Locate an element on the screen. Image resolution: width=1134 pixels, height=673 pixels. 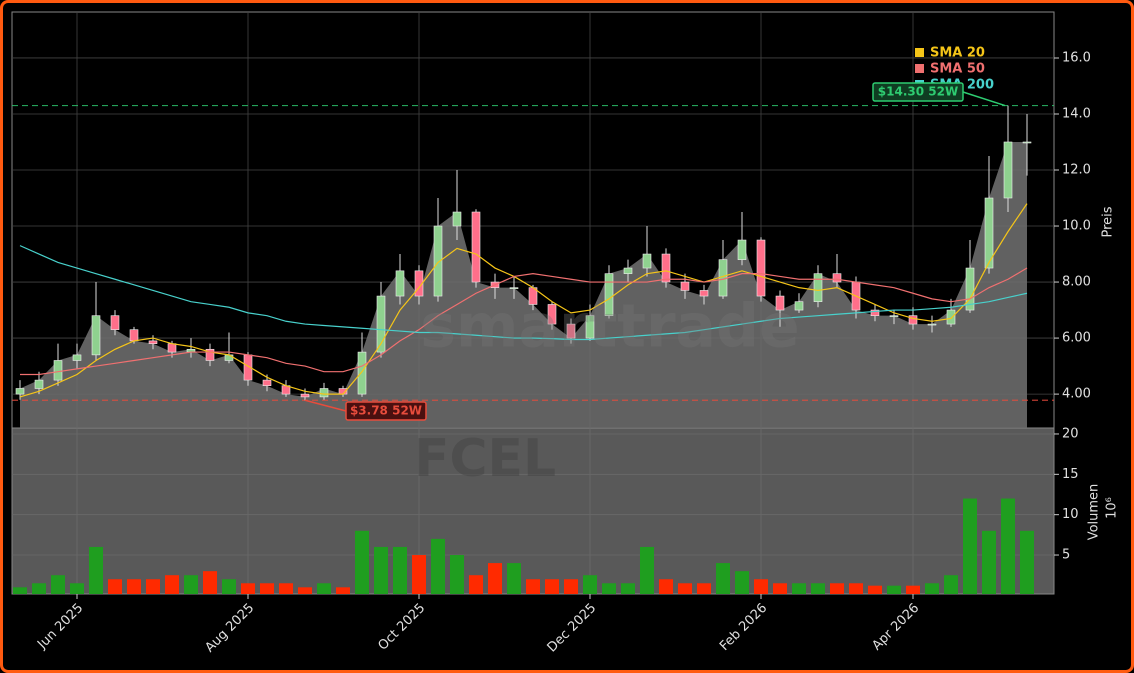
volume-tick-label: 5 is located at coordinates (1066, 555).